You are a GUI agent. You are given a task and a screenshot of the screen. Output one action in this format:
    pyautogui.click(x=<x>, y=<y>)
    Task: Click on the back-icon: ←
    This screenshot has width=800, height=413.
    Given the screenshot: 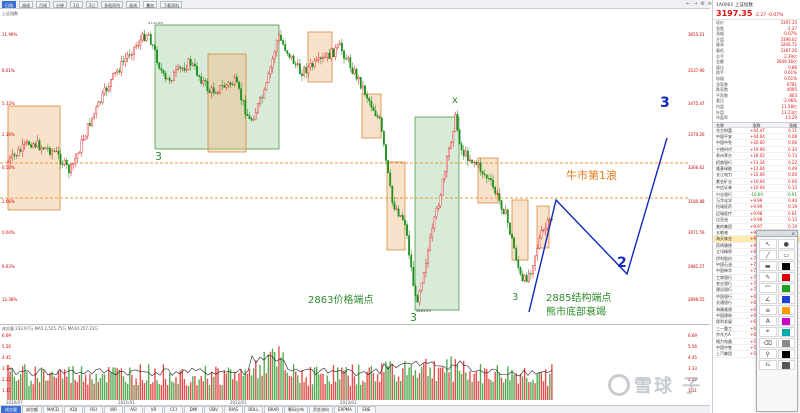 What is the action you would take?
    pyautogui.click(x=688, y=4)
    